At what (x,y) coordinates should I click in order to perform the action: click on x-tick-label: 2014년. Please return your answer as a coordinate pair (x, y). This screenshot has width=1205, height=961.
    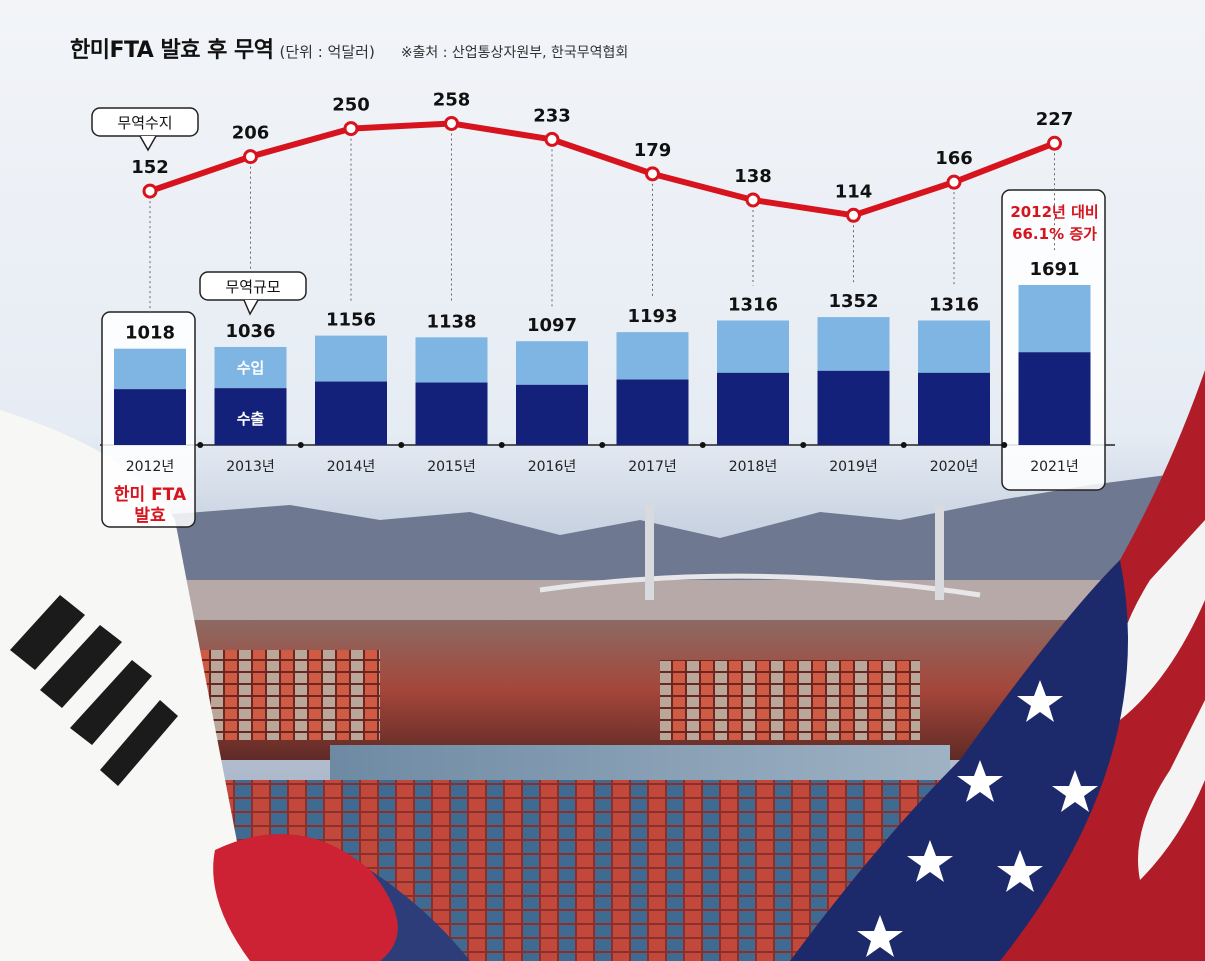
    Looking at the image, I should click on (351, 467).